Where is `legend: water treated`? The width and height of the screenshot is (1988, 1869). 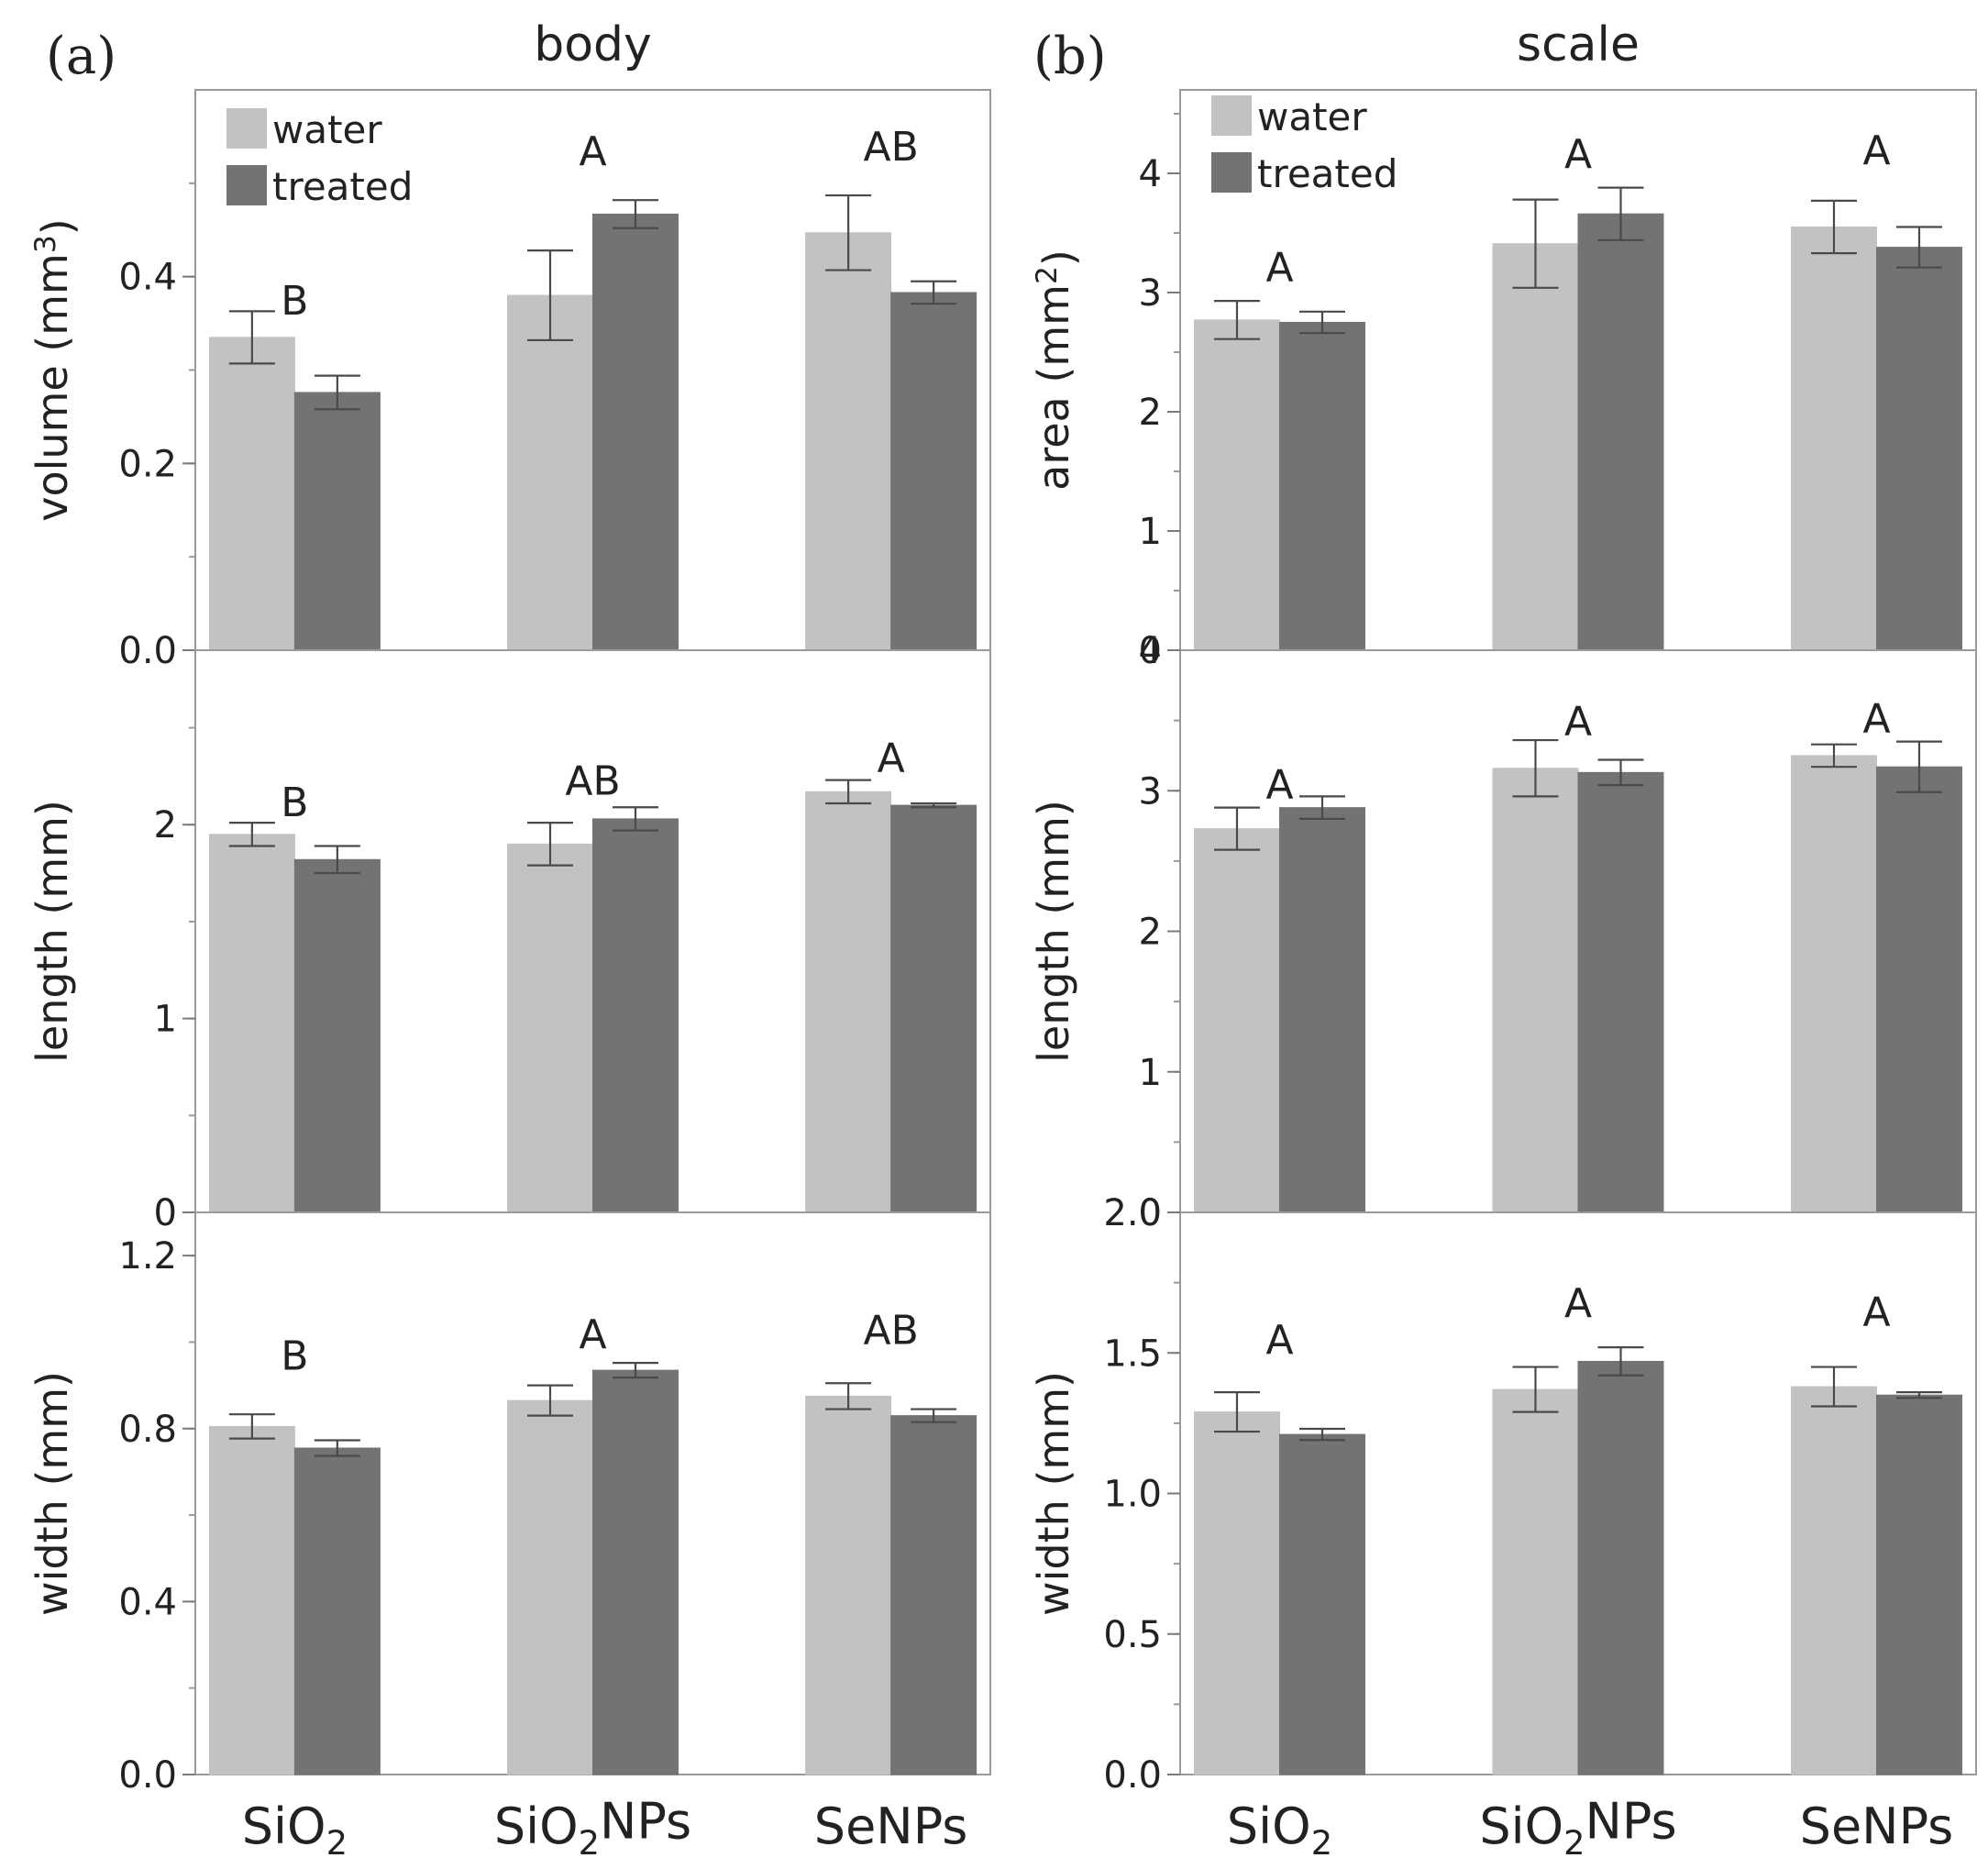
legend: water treated is located at coordinates (319, 158).